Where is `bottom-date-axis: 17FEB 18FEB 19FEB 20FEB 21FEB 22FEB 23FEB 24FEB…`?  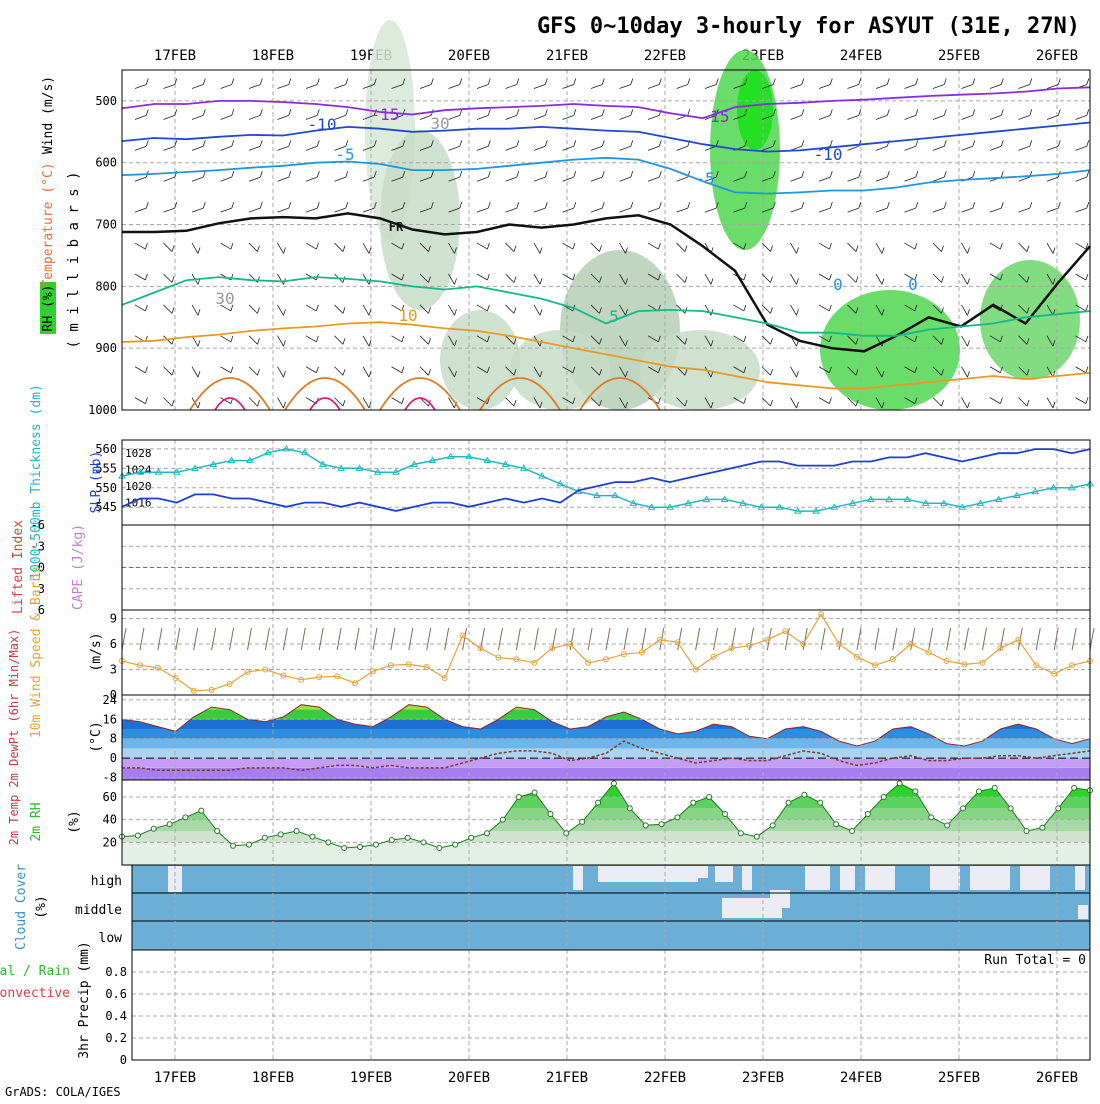 bottom-date-axis: 17FEB 18FEB 19FEB 20FEB 21FEB 22FEB 23FEB 24FEB… is located at coordinates (616, 1078).